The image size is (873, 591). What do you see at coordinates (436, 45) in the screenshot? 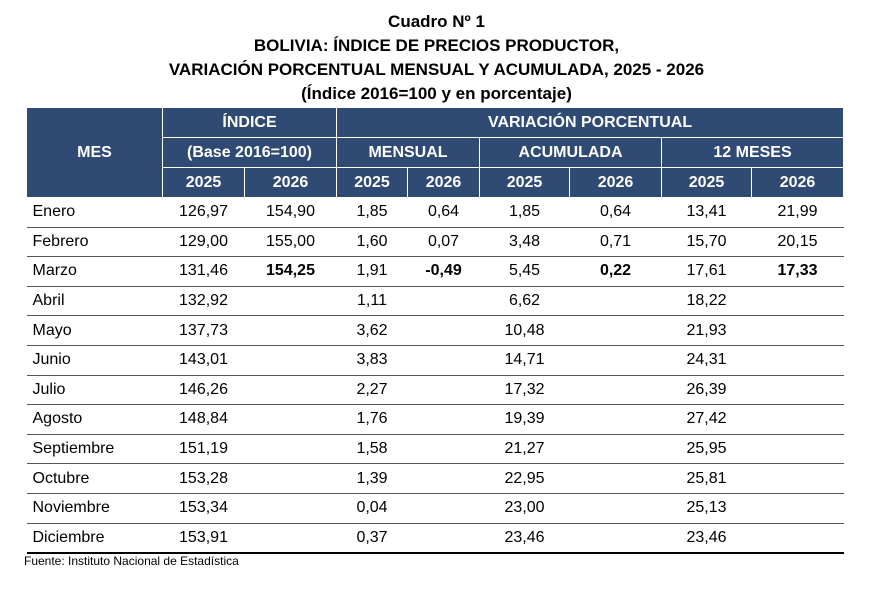
I see `title-line: BOLIVIA: ÍNDICE DE PRECIOS PRODUCTOR,` at bounding box center [436, 45].